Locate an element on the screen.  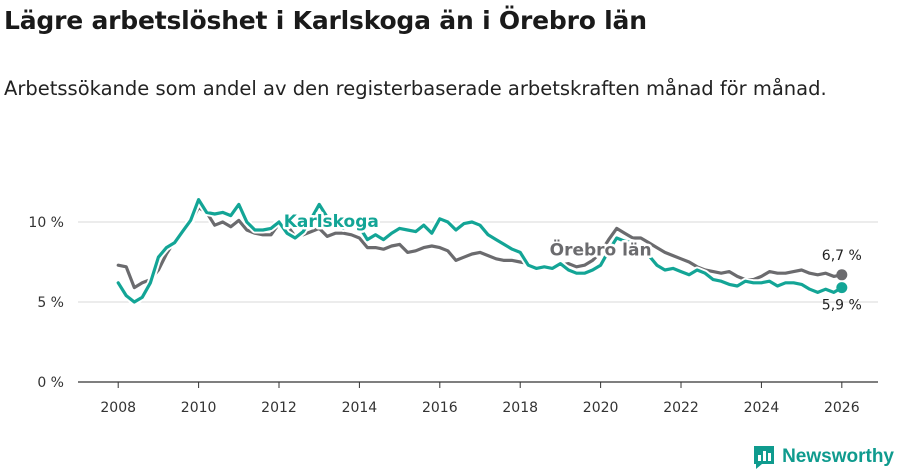
end-value-label--rebro-l-n: 6,7 % is located at coordinates (842, 256).